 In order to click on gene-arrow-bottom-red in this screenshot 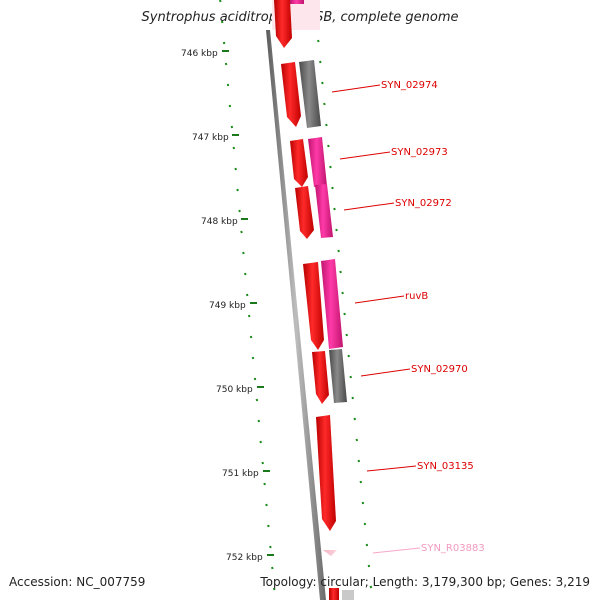, I will do `click(334, 594)`.